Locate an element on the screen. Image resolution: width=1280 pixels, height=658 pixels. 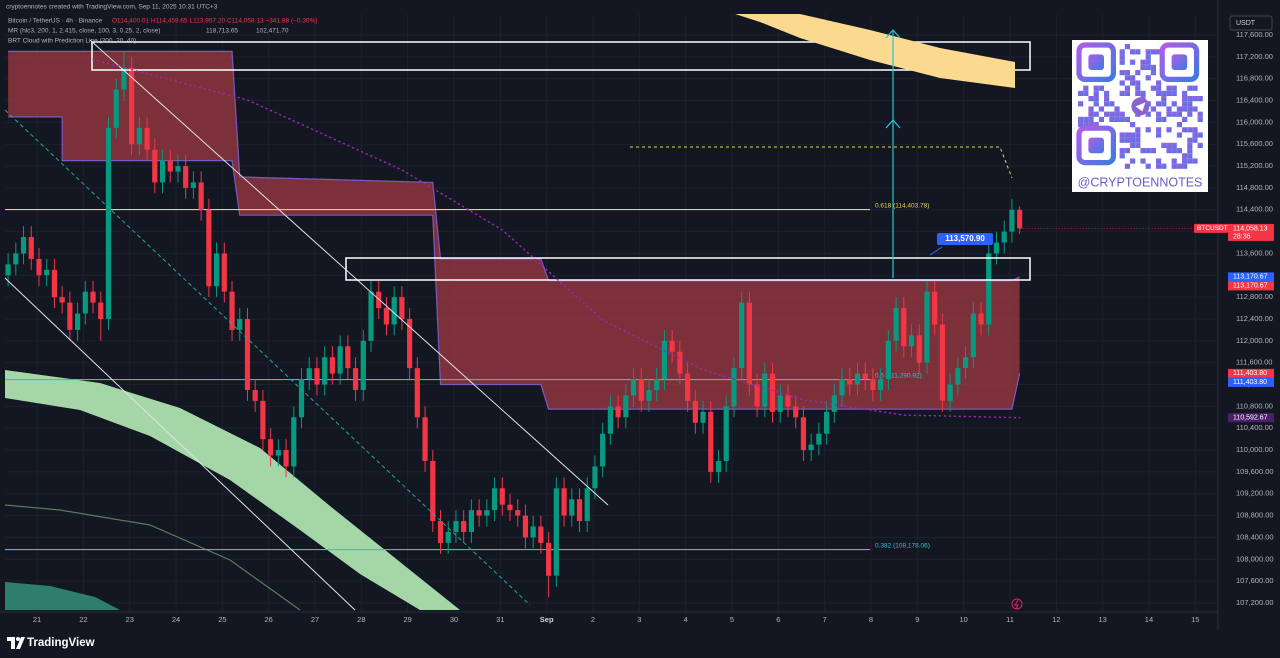
x-tick-label: 13 is located at coordinates (1102, 619).